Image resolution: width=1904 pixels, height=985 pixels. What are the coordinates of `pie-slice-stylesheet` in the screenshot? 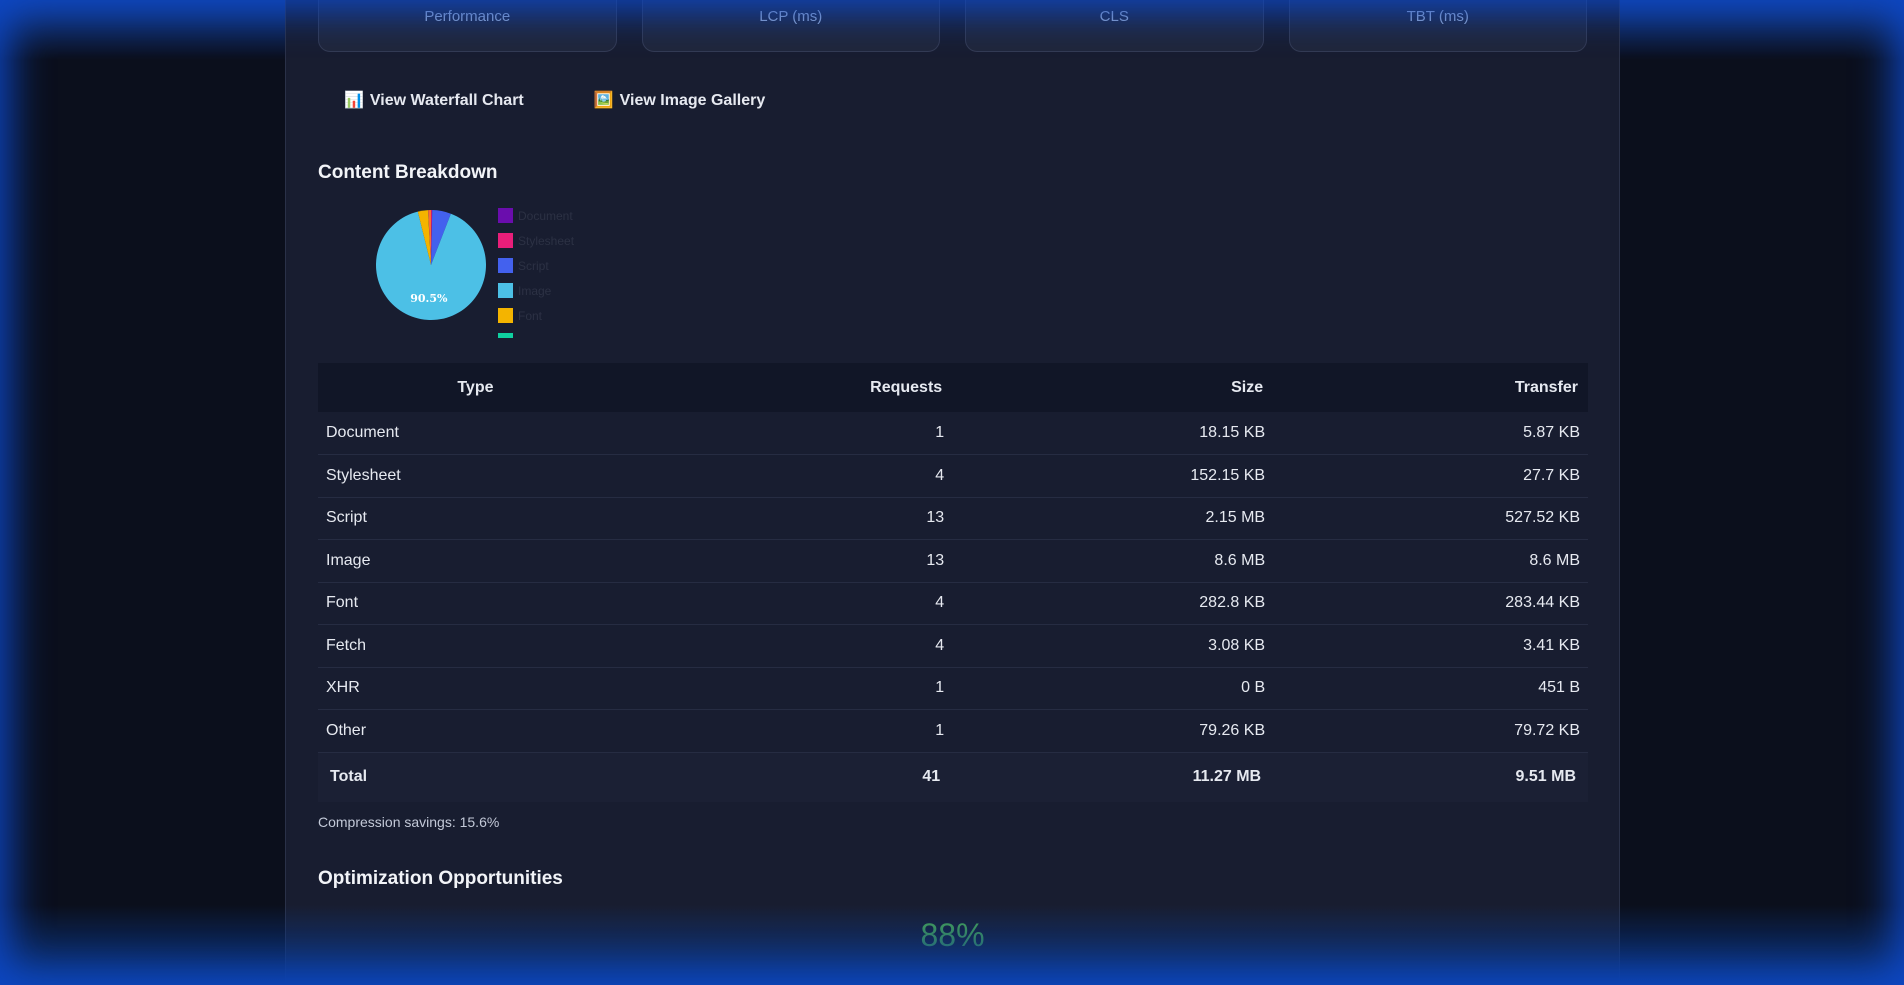 It's located at (432, 237).